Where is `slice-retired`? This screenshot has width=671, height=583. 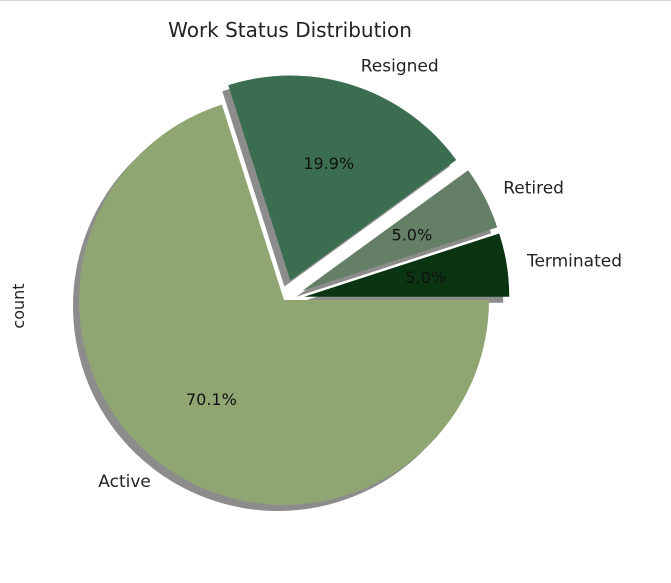
slice-retired is located at coordinates (400, 230).